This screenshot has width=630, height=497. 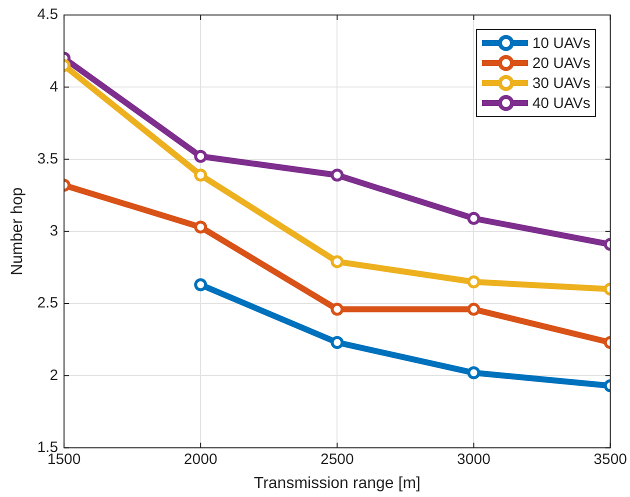 What do you see at coordinates (201, 459) in the screenshot?
I see `x-tick-label: 2000` at bounding box center [201, 459].